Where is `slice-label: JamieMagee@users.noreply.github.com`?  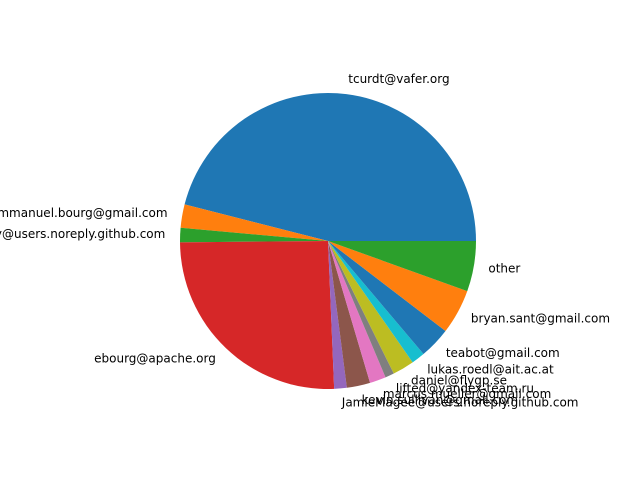 slice-label: JamieMagee@users.noreply.github.com is located at coordinates (460, 403).